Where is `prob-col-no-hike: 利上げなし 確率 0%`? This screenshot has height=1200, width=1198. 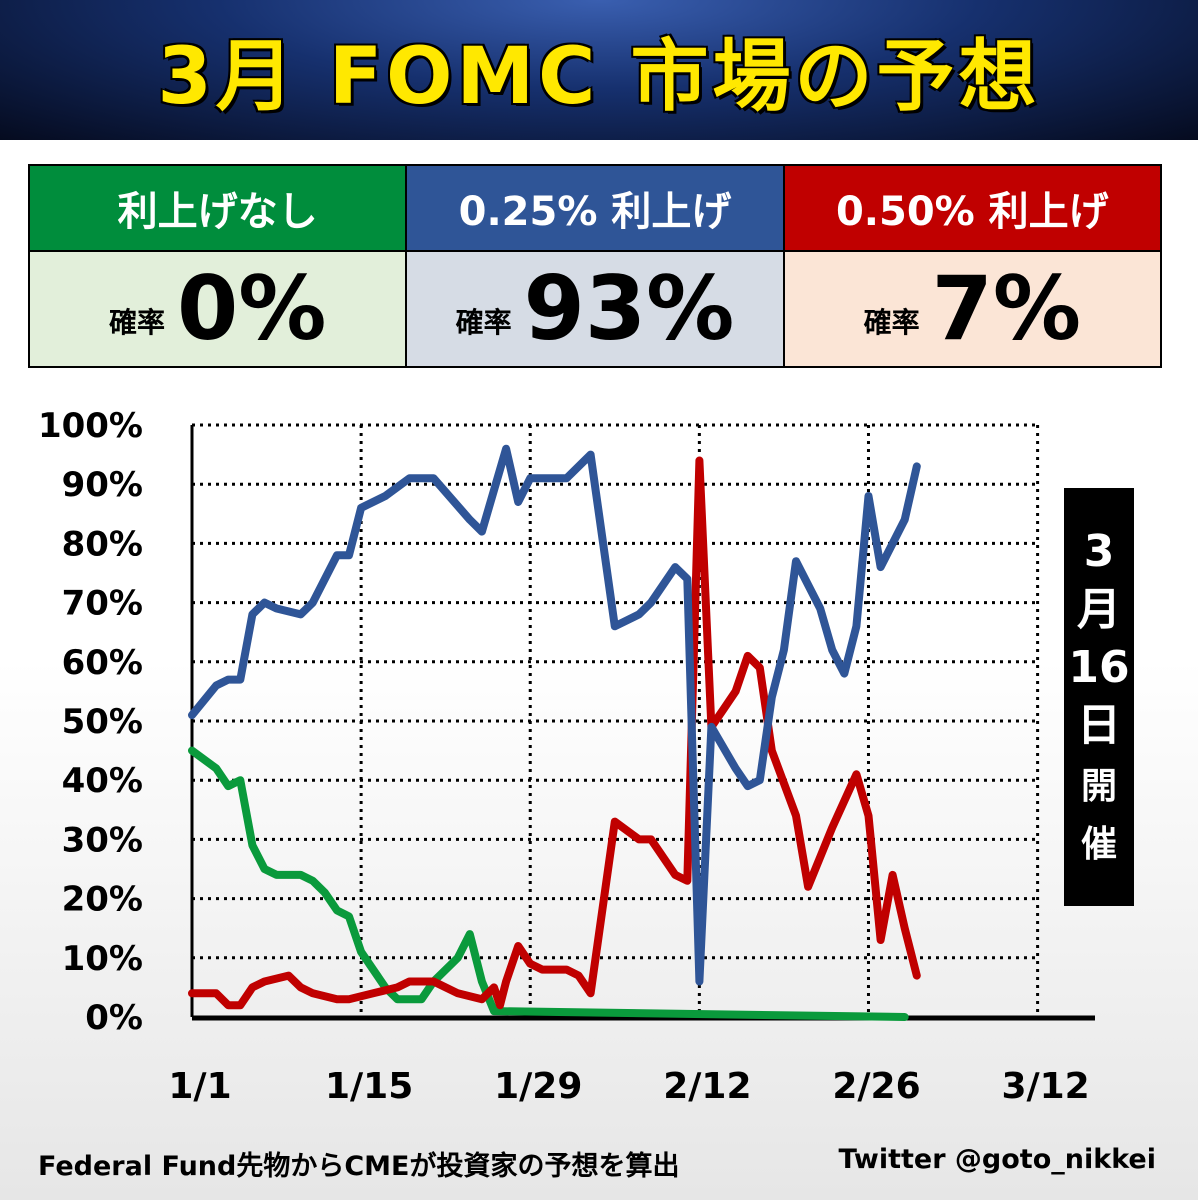 prob-col-no-hike: 利上げなし 確率 0% is located at coordinates (219, 266).